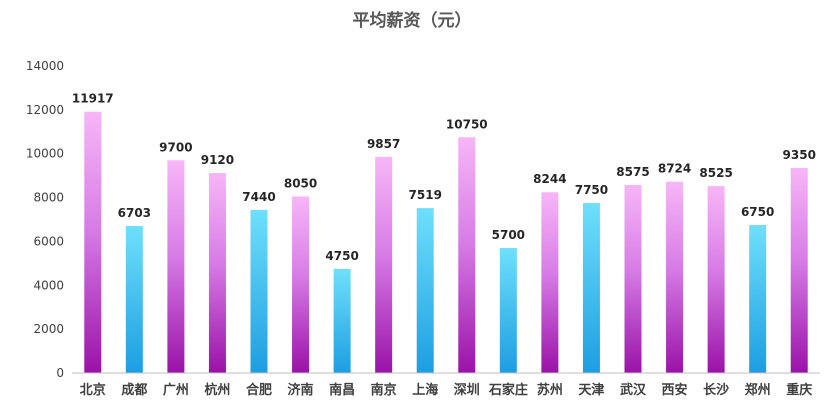 The width and height of the screenshot is (825, 414). I want to click on x-tick-label: 济南, so click(301, 390).